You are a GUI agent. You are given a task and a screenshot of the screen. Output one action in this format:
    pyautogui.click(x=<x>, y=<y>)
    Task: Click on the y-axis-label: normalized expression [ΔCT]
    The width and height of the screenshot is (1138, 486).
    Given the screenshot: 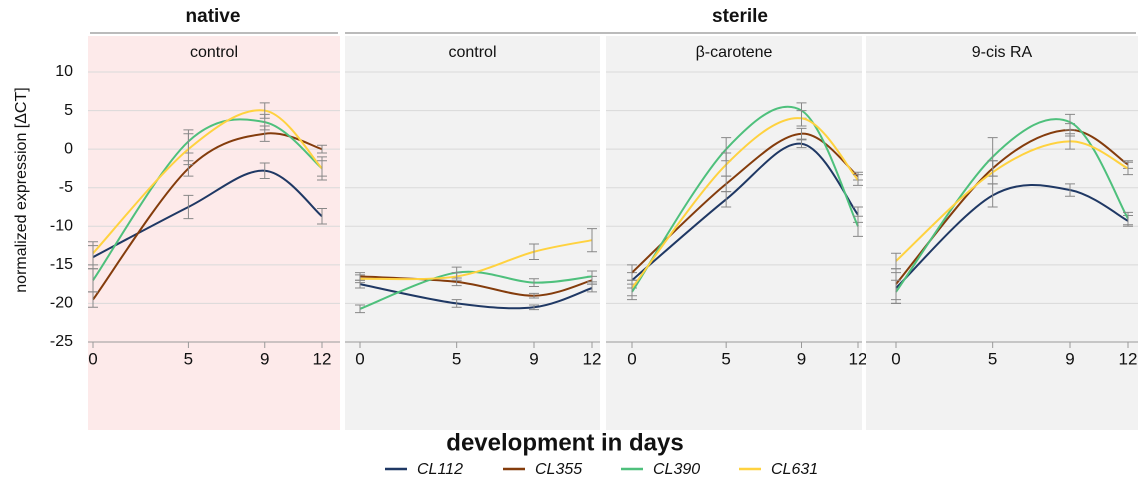 What is the action you would take?
    pyautogui.click(x=21, y=189)
    